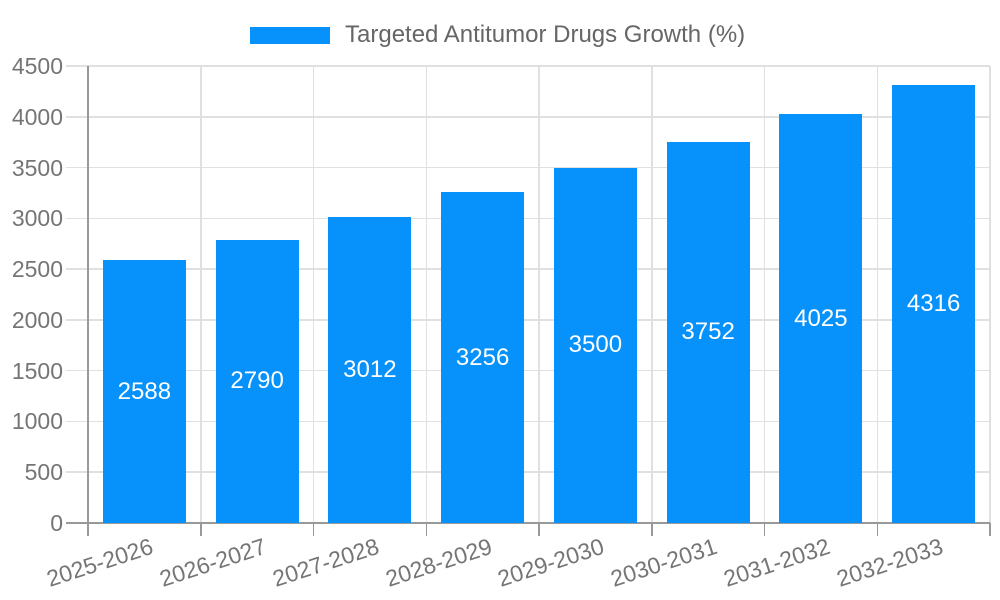 The image size is (1000, 600). I want to click on y-axis-tick-label: 4500, so click(37, 66).